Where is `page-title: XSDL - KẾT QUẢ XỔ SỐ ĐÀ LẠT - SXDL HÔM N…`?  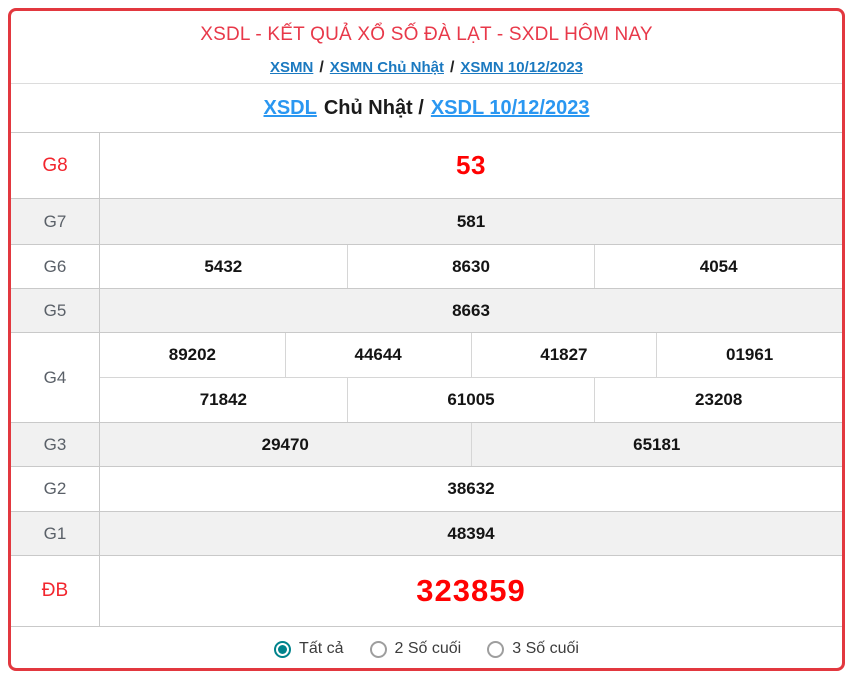 page-title: XSDL - KẾT QUẢ XỔ SỐ ĐÀ LẠT - SXDL HÔM N… is located at coordinates (426, 34).